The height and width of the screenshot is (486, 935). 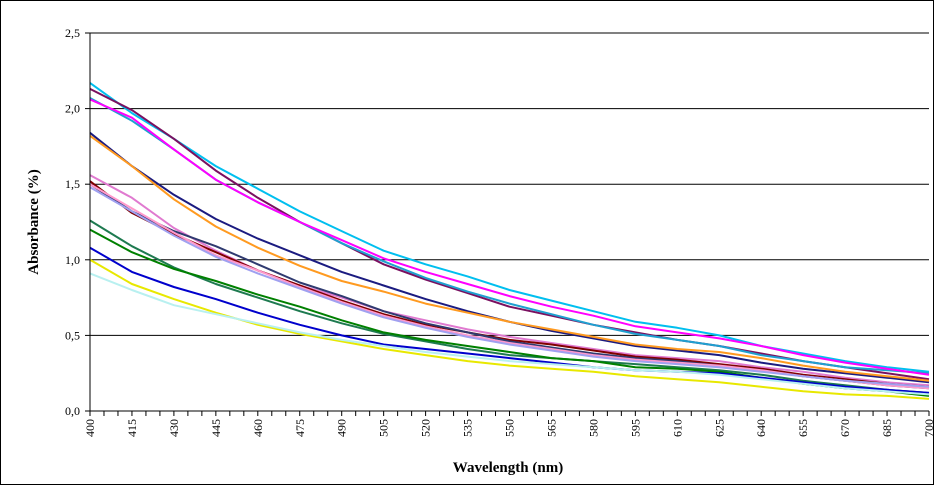 I want to click on x-tick-label: 655, so click(x=803, y=428).